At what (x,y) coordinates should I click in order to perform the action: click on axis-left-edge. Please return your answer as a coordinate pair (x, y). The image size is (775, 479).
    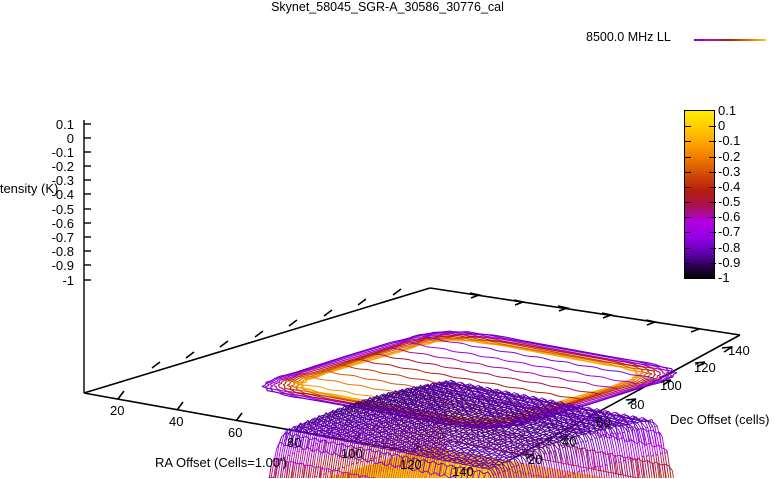
    Looking at the image, I should click on (257, 340).